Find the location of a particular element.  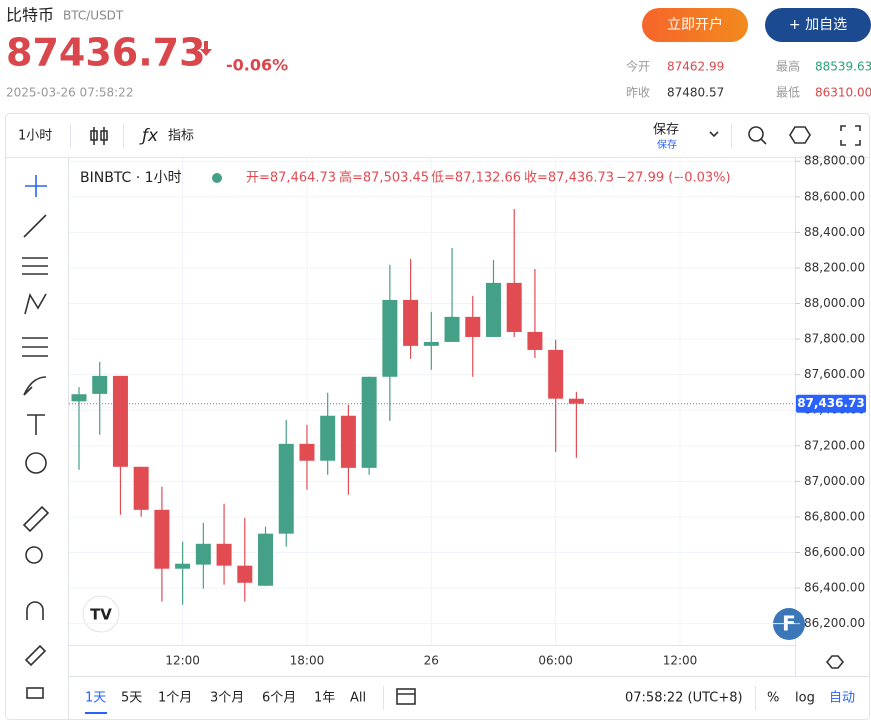

auto-toggle: 自动 is located at coordinates (842, 698).